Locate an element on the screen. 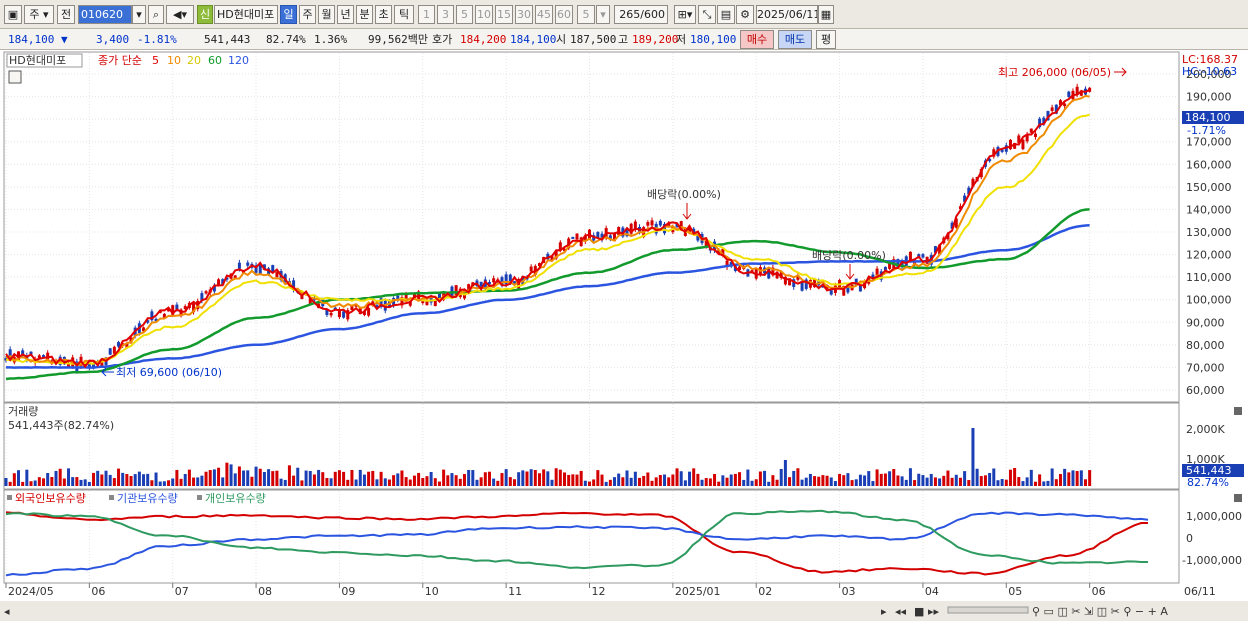 Image resolution: width=1248 pixels, height=624 pixels. bid-label: 호가 is located at coordinates (442, 39).